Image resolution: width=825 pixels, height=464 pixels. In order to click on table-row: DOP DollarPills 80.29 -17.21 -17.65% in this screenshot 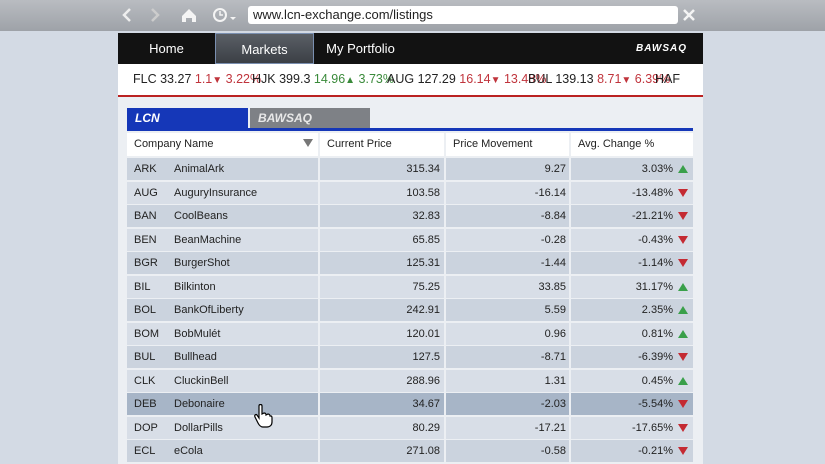, I will do `click(410, 427)`.